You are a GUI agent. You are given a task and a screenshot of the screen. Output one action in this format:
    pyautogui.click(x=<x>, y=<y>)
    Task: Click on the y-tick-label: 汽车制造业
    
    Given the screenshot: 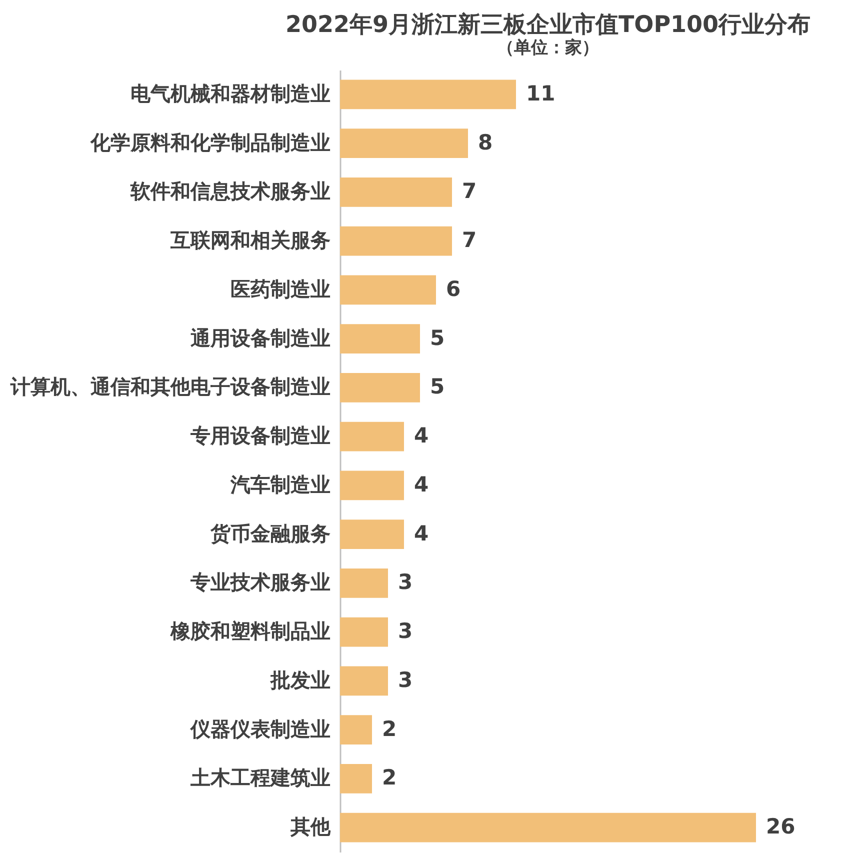 What is the action you would take?
    pyautogui.click(x=280, y=484)
    